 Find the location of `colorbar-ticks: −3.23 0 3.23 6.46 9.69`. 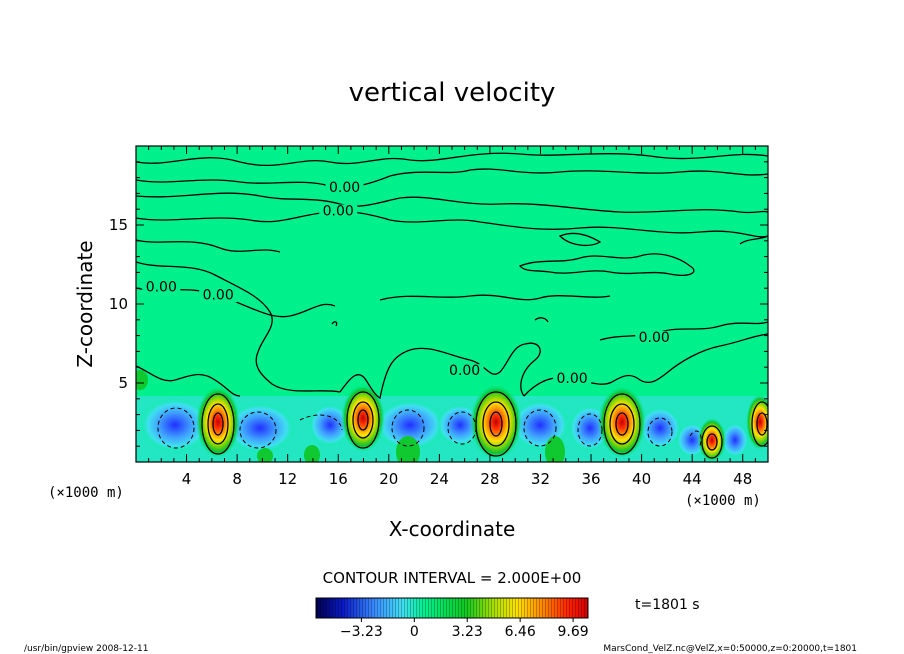

colorbar-ticks: −3.23 0 3.23 6.46 9.69 is located at coordinates (464, 629).